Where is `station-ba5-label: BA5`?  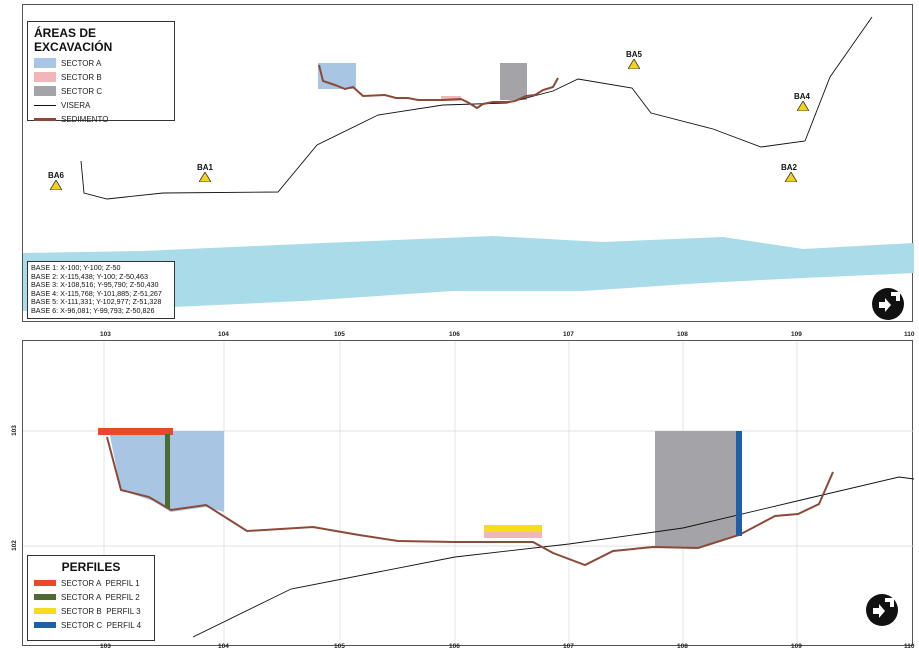 station-ba5-label: BA5 is located at coordinates (634, 54).